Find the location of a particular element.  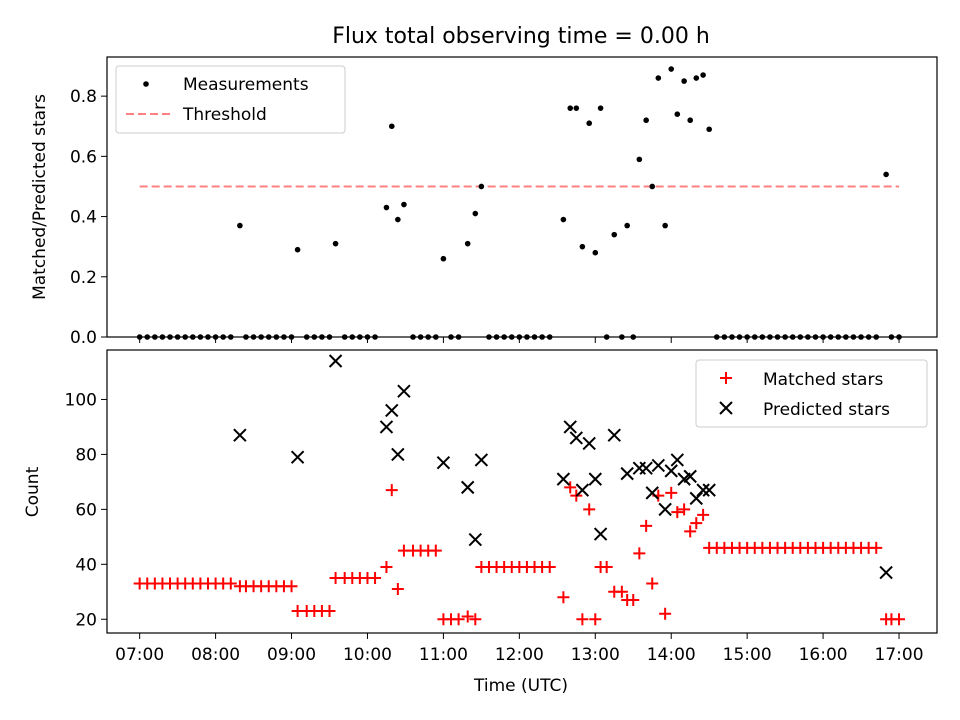

legend-marker-measurements is located at coordinates (146, 84).